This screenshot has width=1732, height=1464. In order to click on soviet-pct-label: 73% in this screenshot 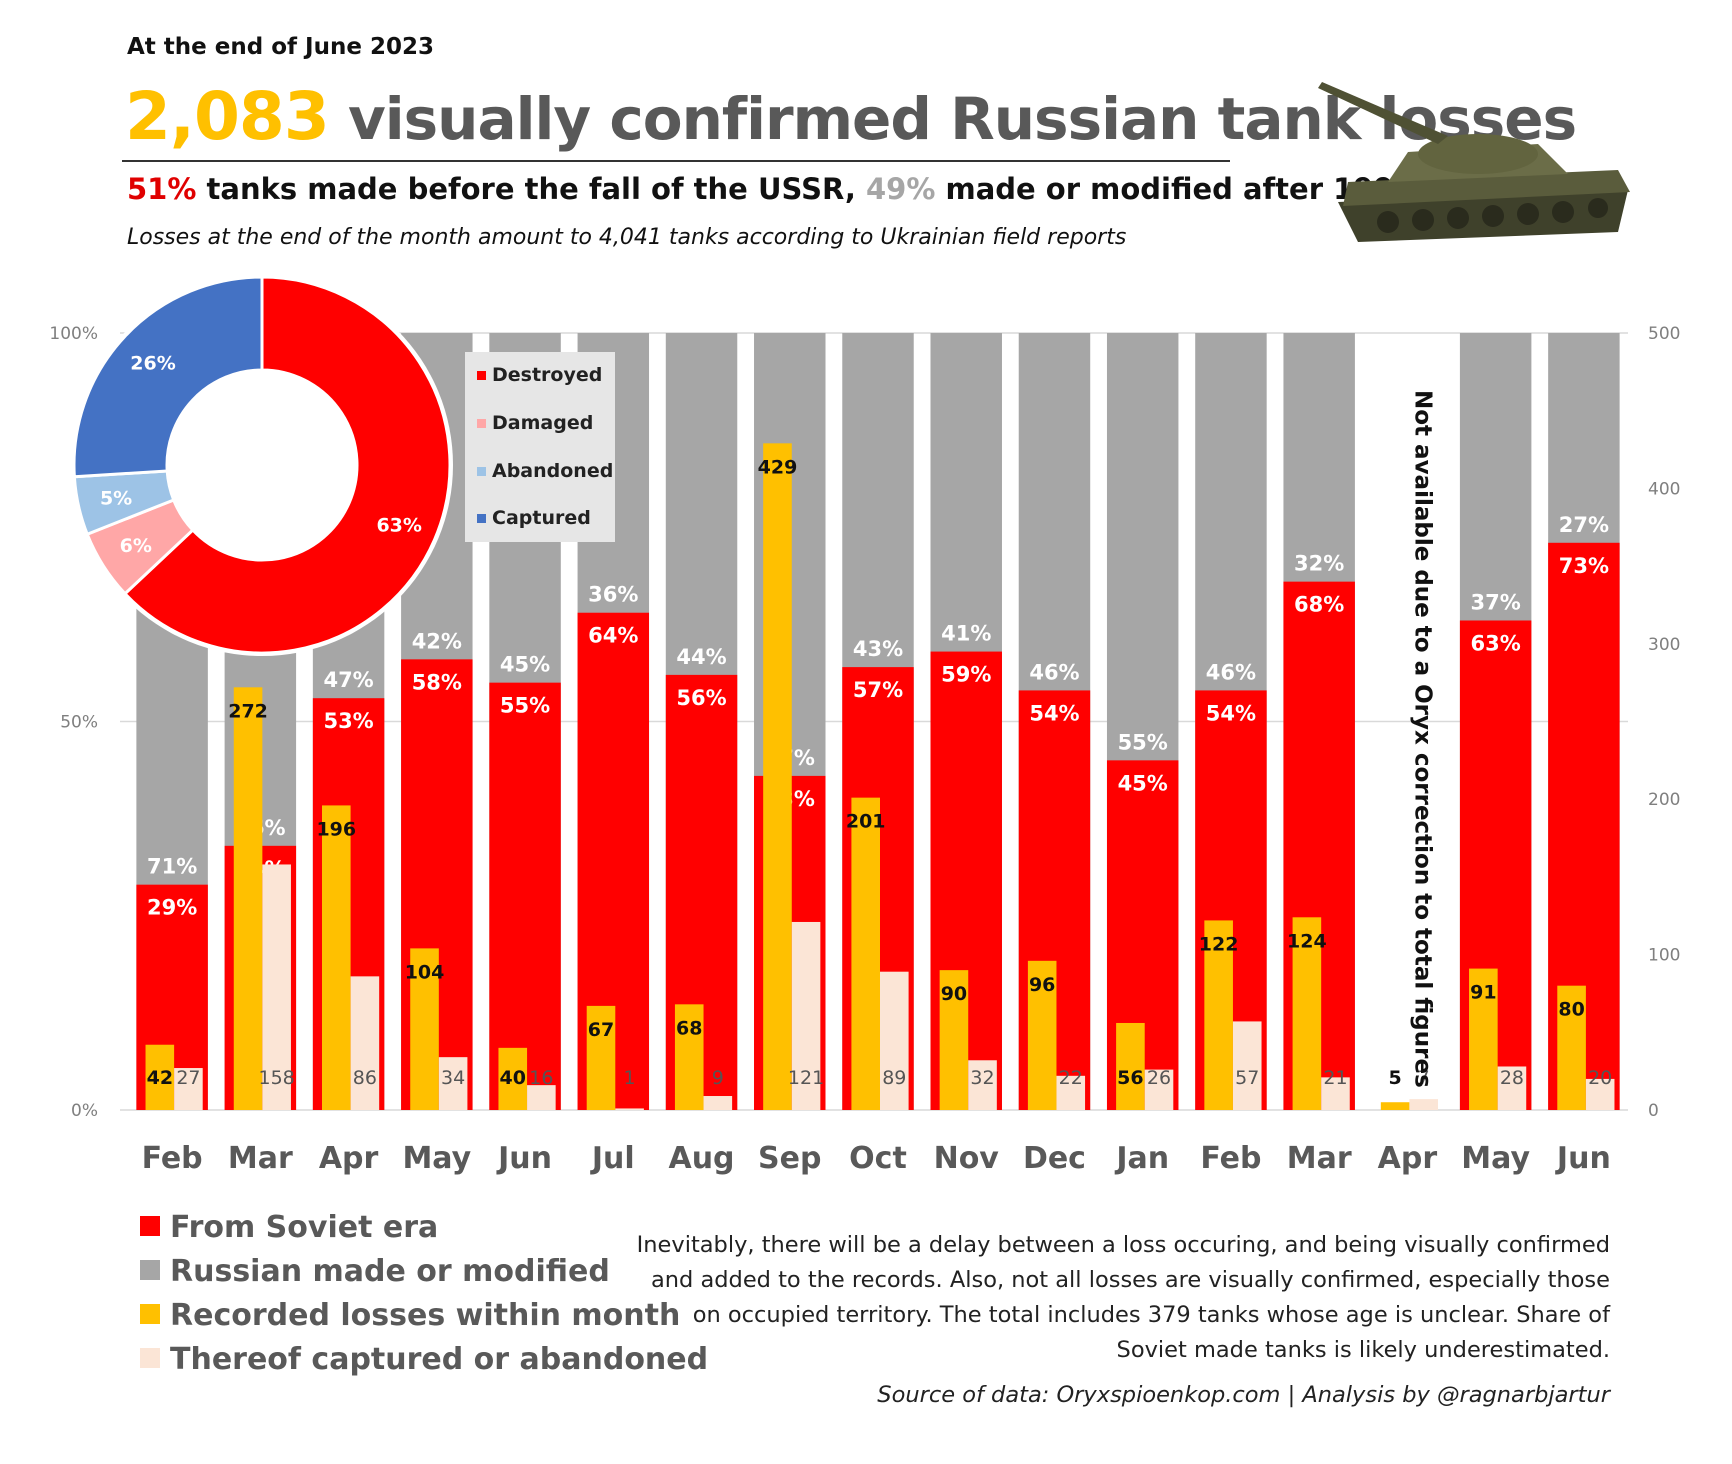, I will do `click(1584, 566)`.